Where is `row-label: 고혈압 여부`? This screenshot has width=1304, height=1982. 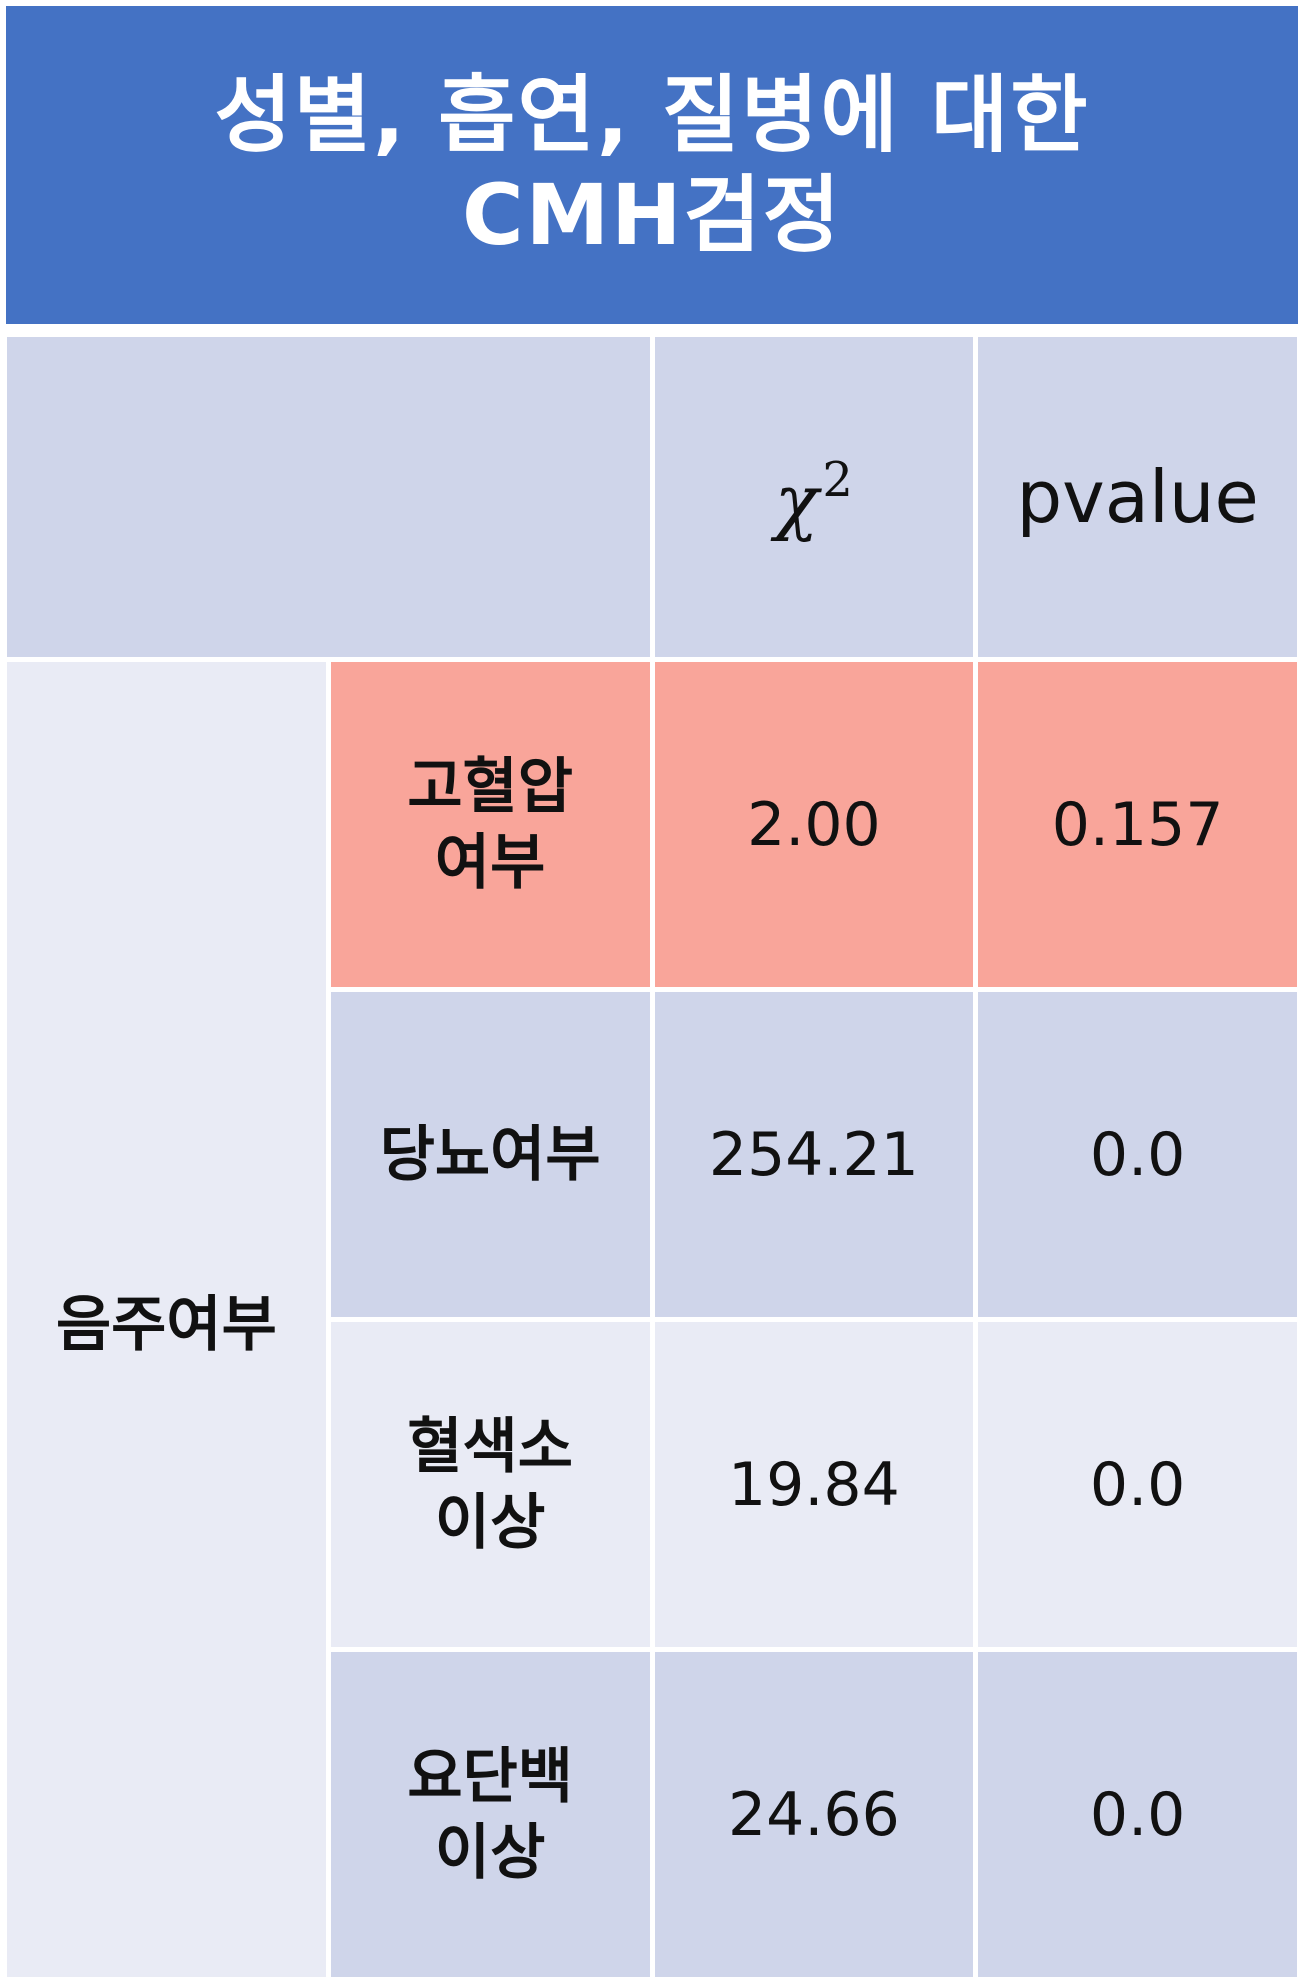
row-label: 고혈압 여부 is located at coordinates (490, 824).